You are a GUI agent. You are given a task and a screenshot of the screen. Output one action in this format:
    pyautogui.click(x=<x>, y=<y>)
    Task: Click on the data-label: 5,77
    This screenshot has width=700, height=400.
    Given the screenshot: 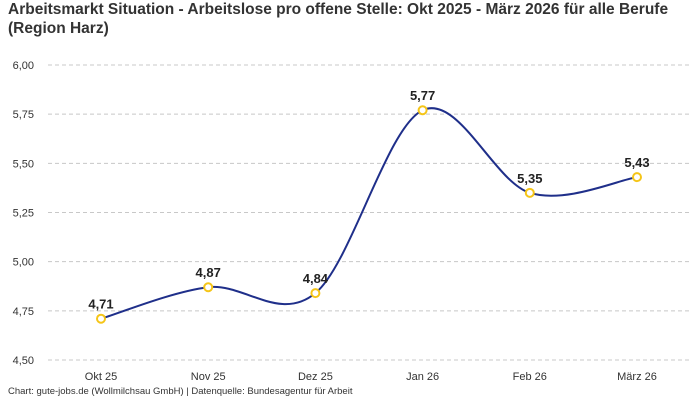 What is the action you would take?
    pyautogui.click(x=422, y=95)
    